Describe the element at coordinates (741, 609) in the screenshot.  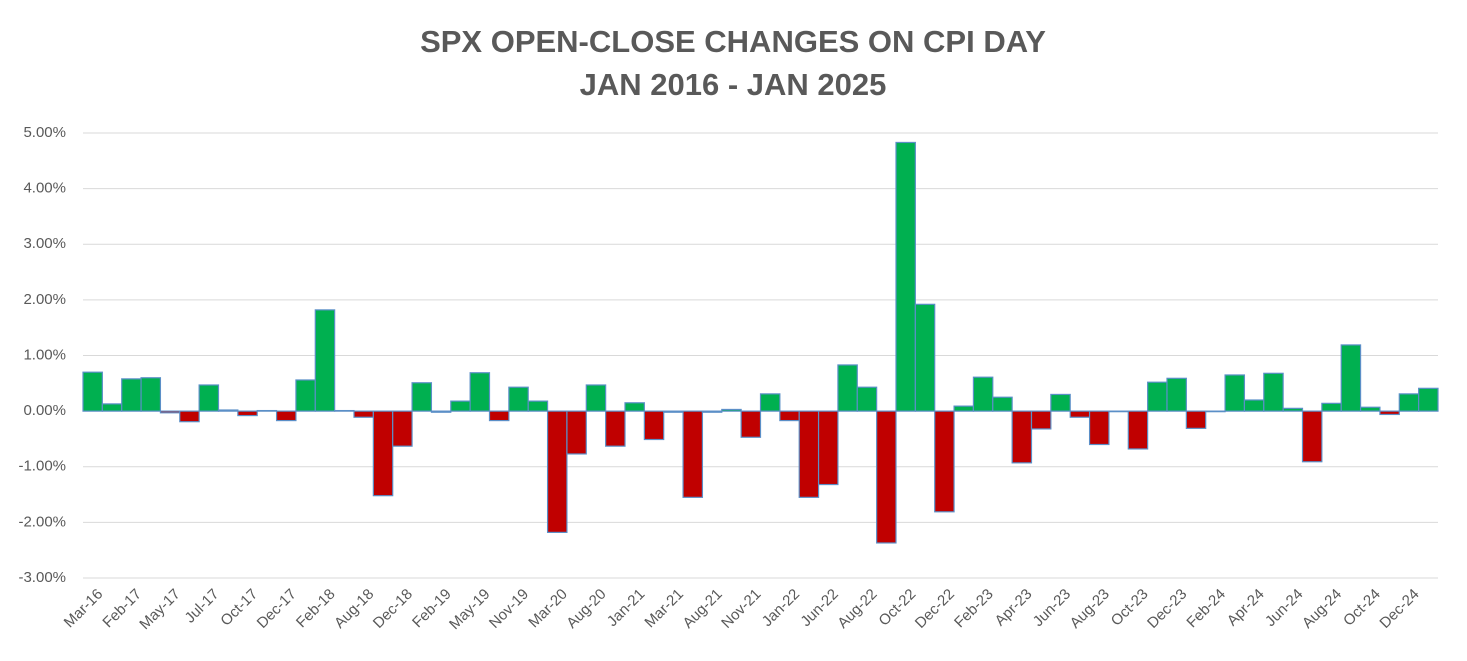
I see `x-tick-label: Nov-21` at that location.